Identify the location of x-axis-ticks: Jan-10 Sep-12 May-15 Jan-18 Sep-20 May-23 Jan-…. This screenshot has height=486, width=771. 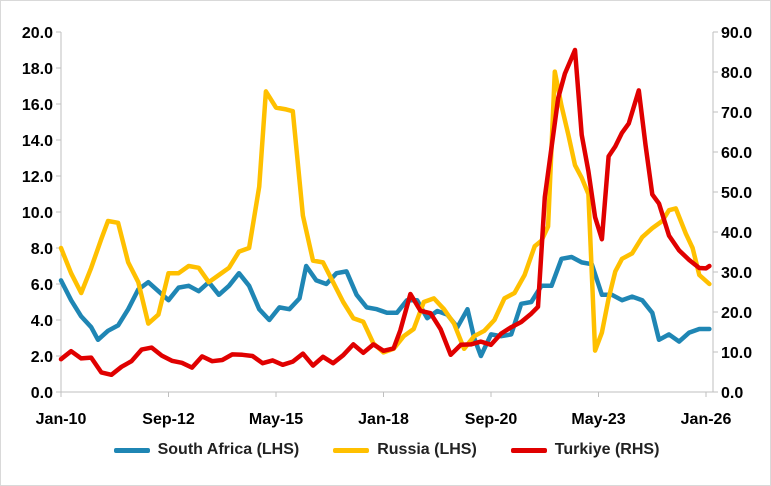
(384, 410).